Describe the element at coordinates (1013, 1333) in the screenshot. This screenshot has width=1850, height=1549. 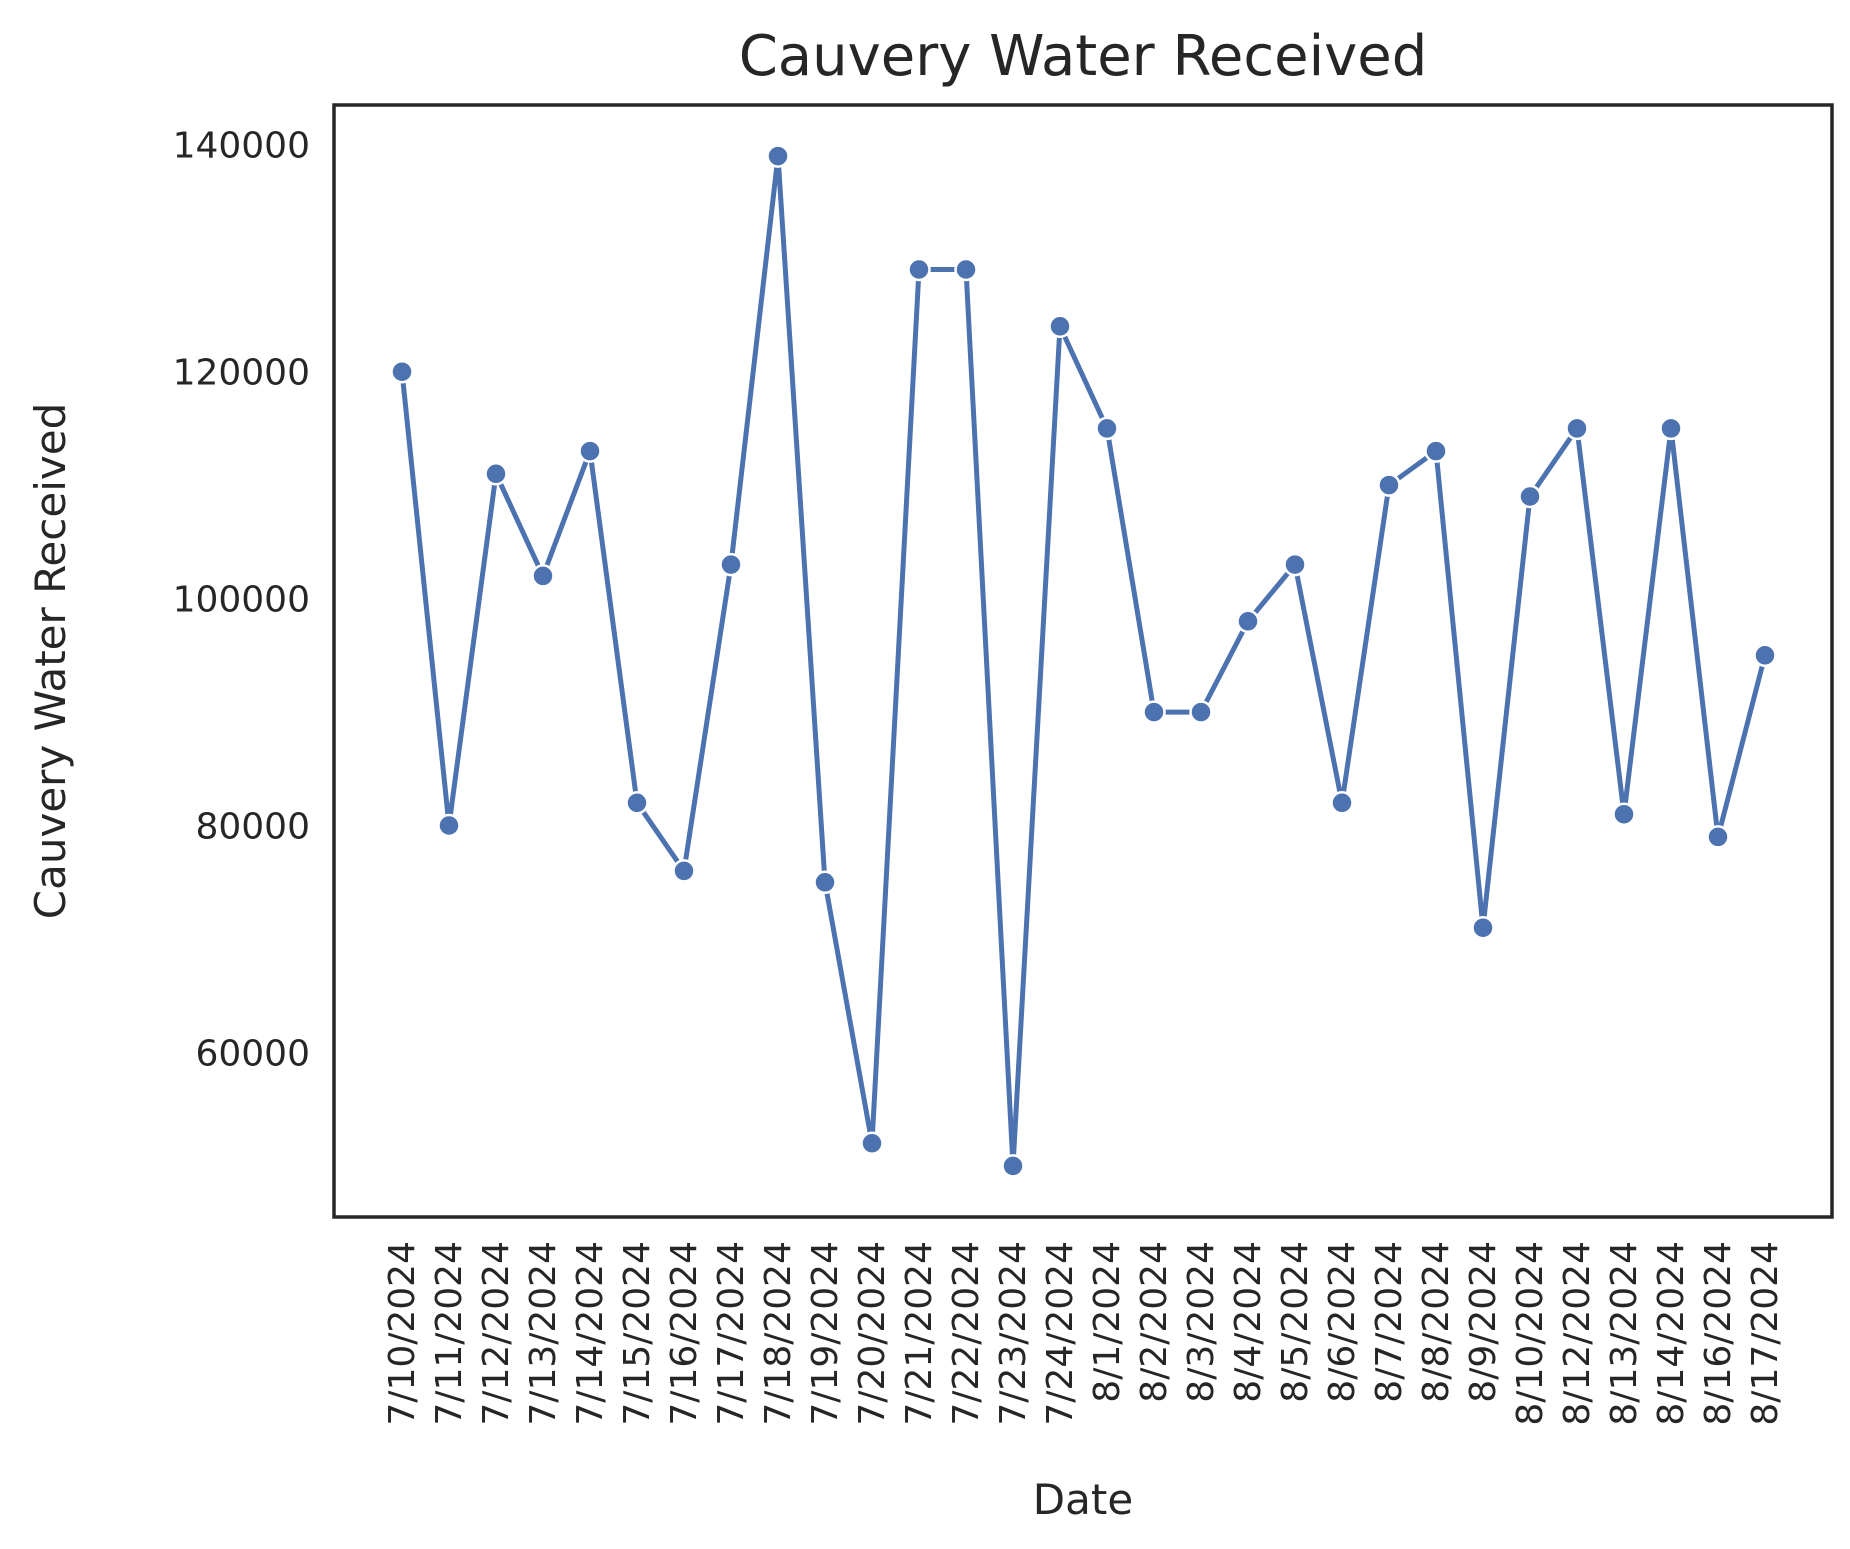
I see `x-tick-label: 7/23/2024` at that location.